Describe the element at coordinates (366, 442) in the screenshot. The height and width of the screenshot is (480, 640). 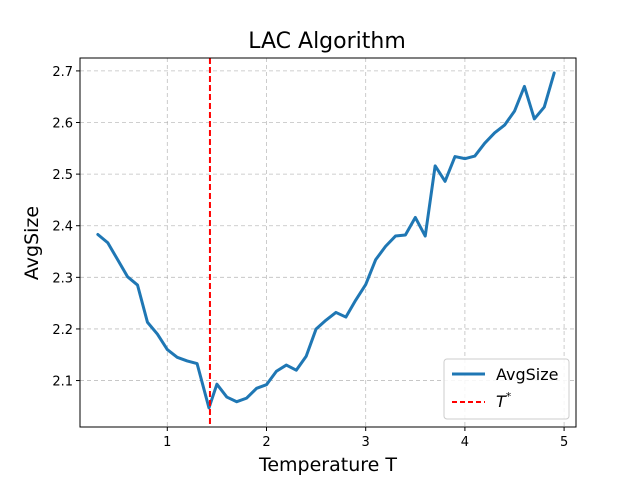
I see `x-tick-label: 3` at that location.